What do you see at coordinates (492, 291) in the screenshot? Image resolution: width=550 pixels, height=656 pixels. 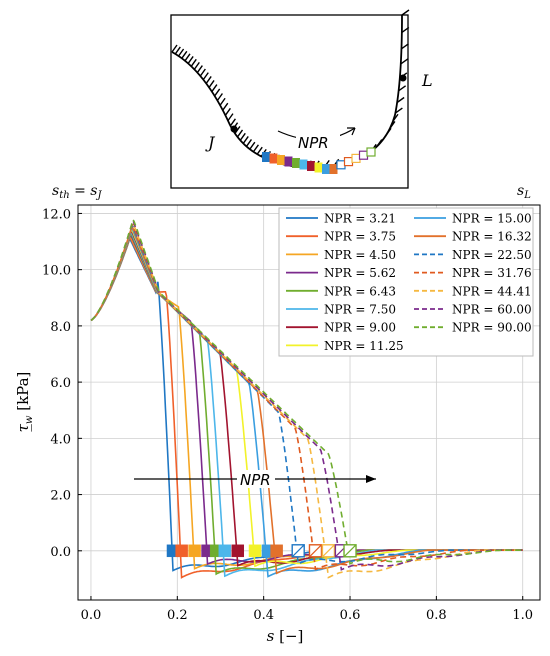 I see `legend-label: NPR = 44.41` at bounding box center [492, 291].